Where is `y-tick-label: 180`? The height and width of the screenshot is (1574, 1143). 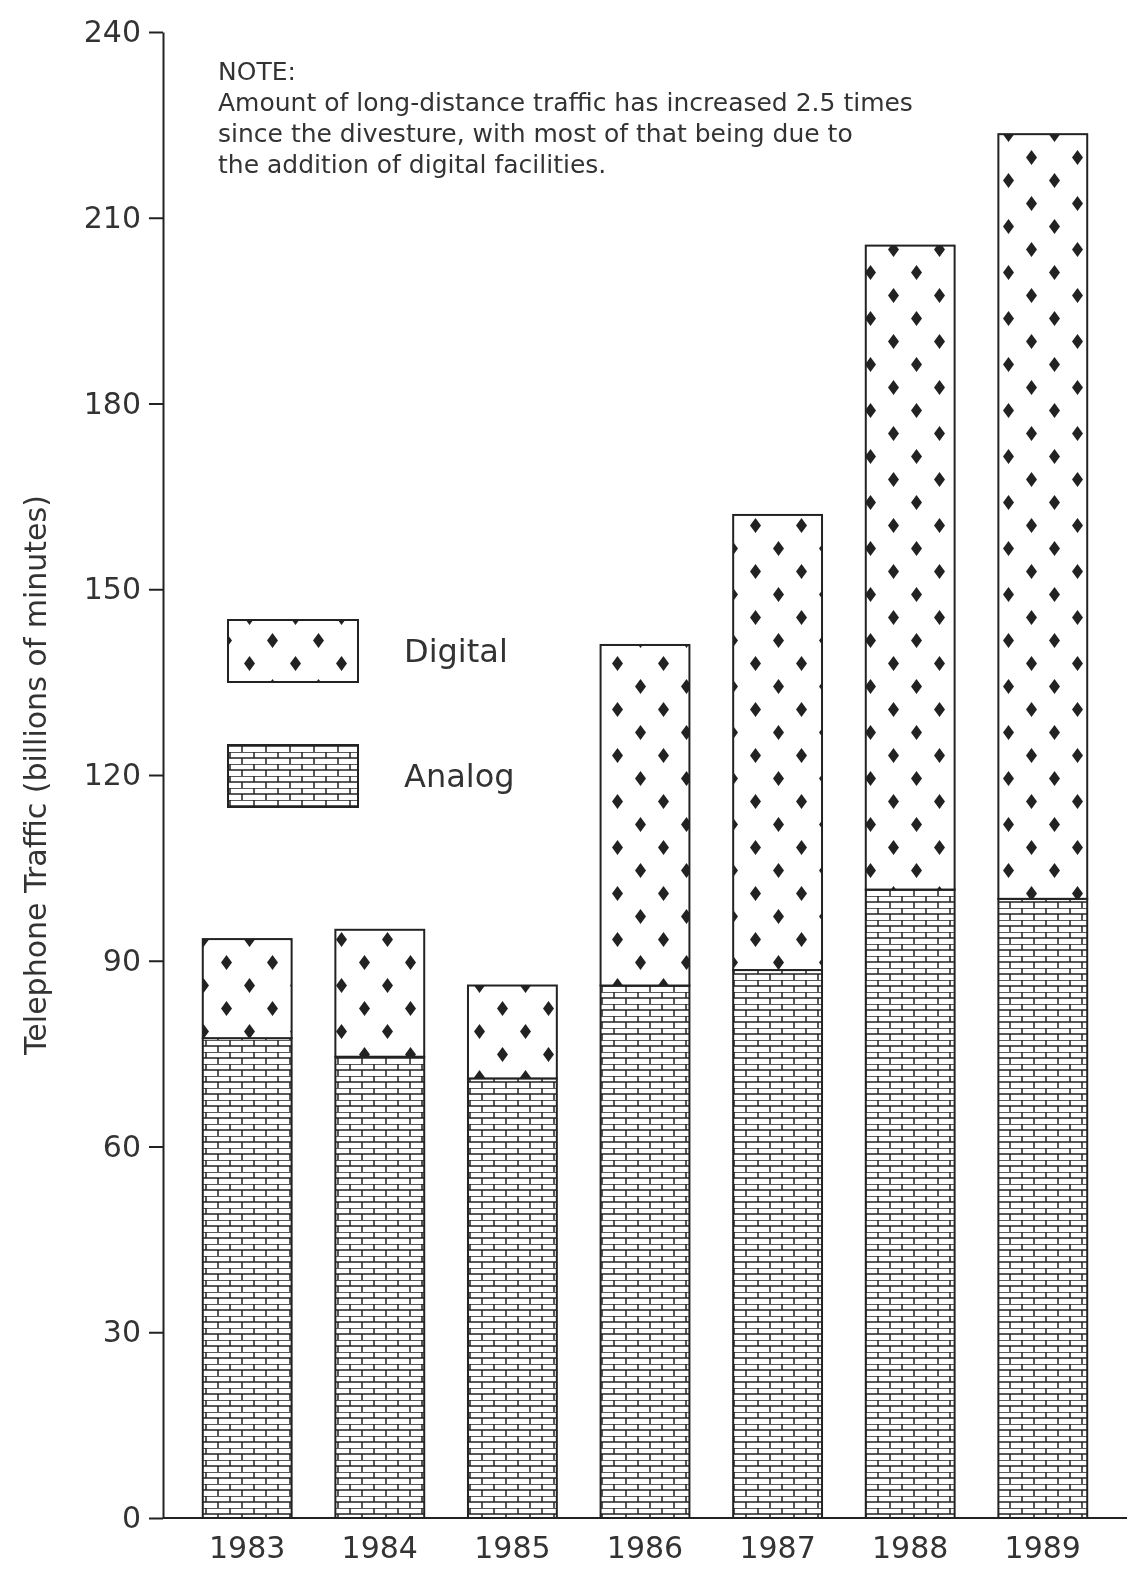
y-tick-label: 180 is located at coordinates (112, 403).